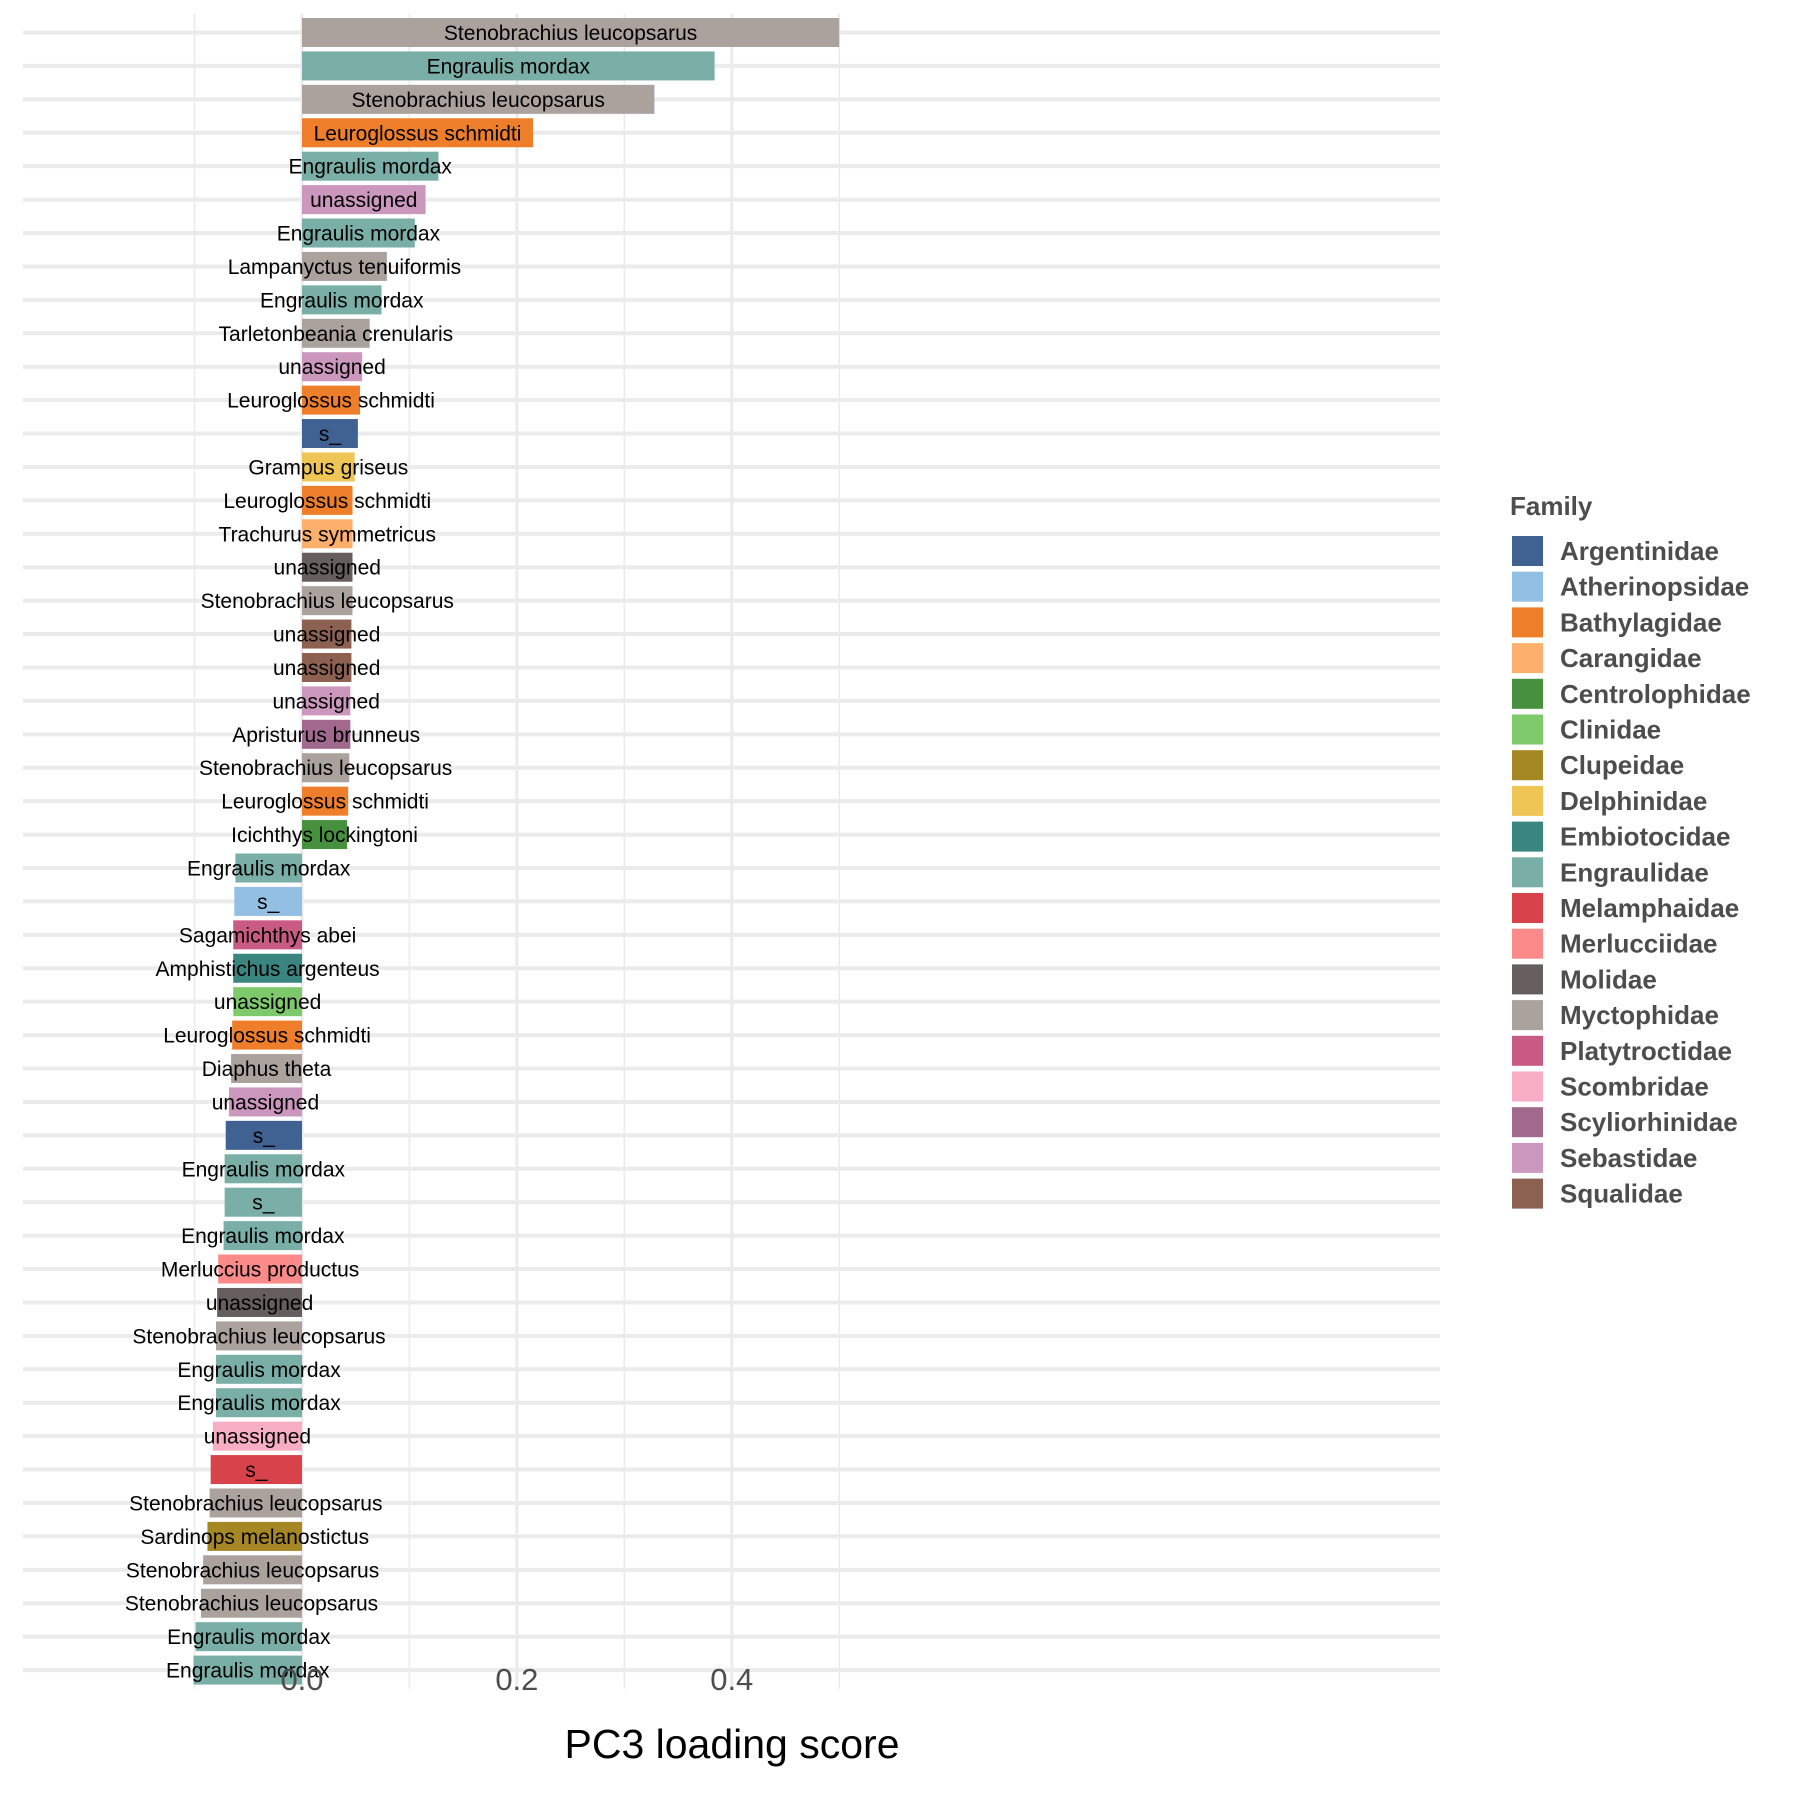 The width and height of the screenshot is (1800, 1800). I want to click on bar-label: Sardinops melanostictus, so click(254, 1537).